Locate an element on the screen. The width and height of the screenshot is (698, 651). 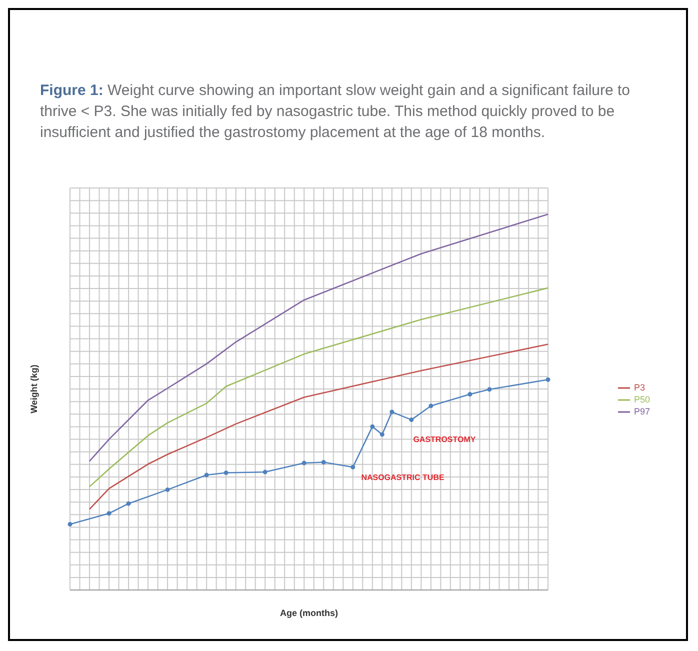
legend-label: P50 is located at coordinates (642, 399).